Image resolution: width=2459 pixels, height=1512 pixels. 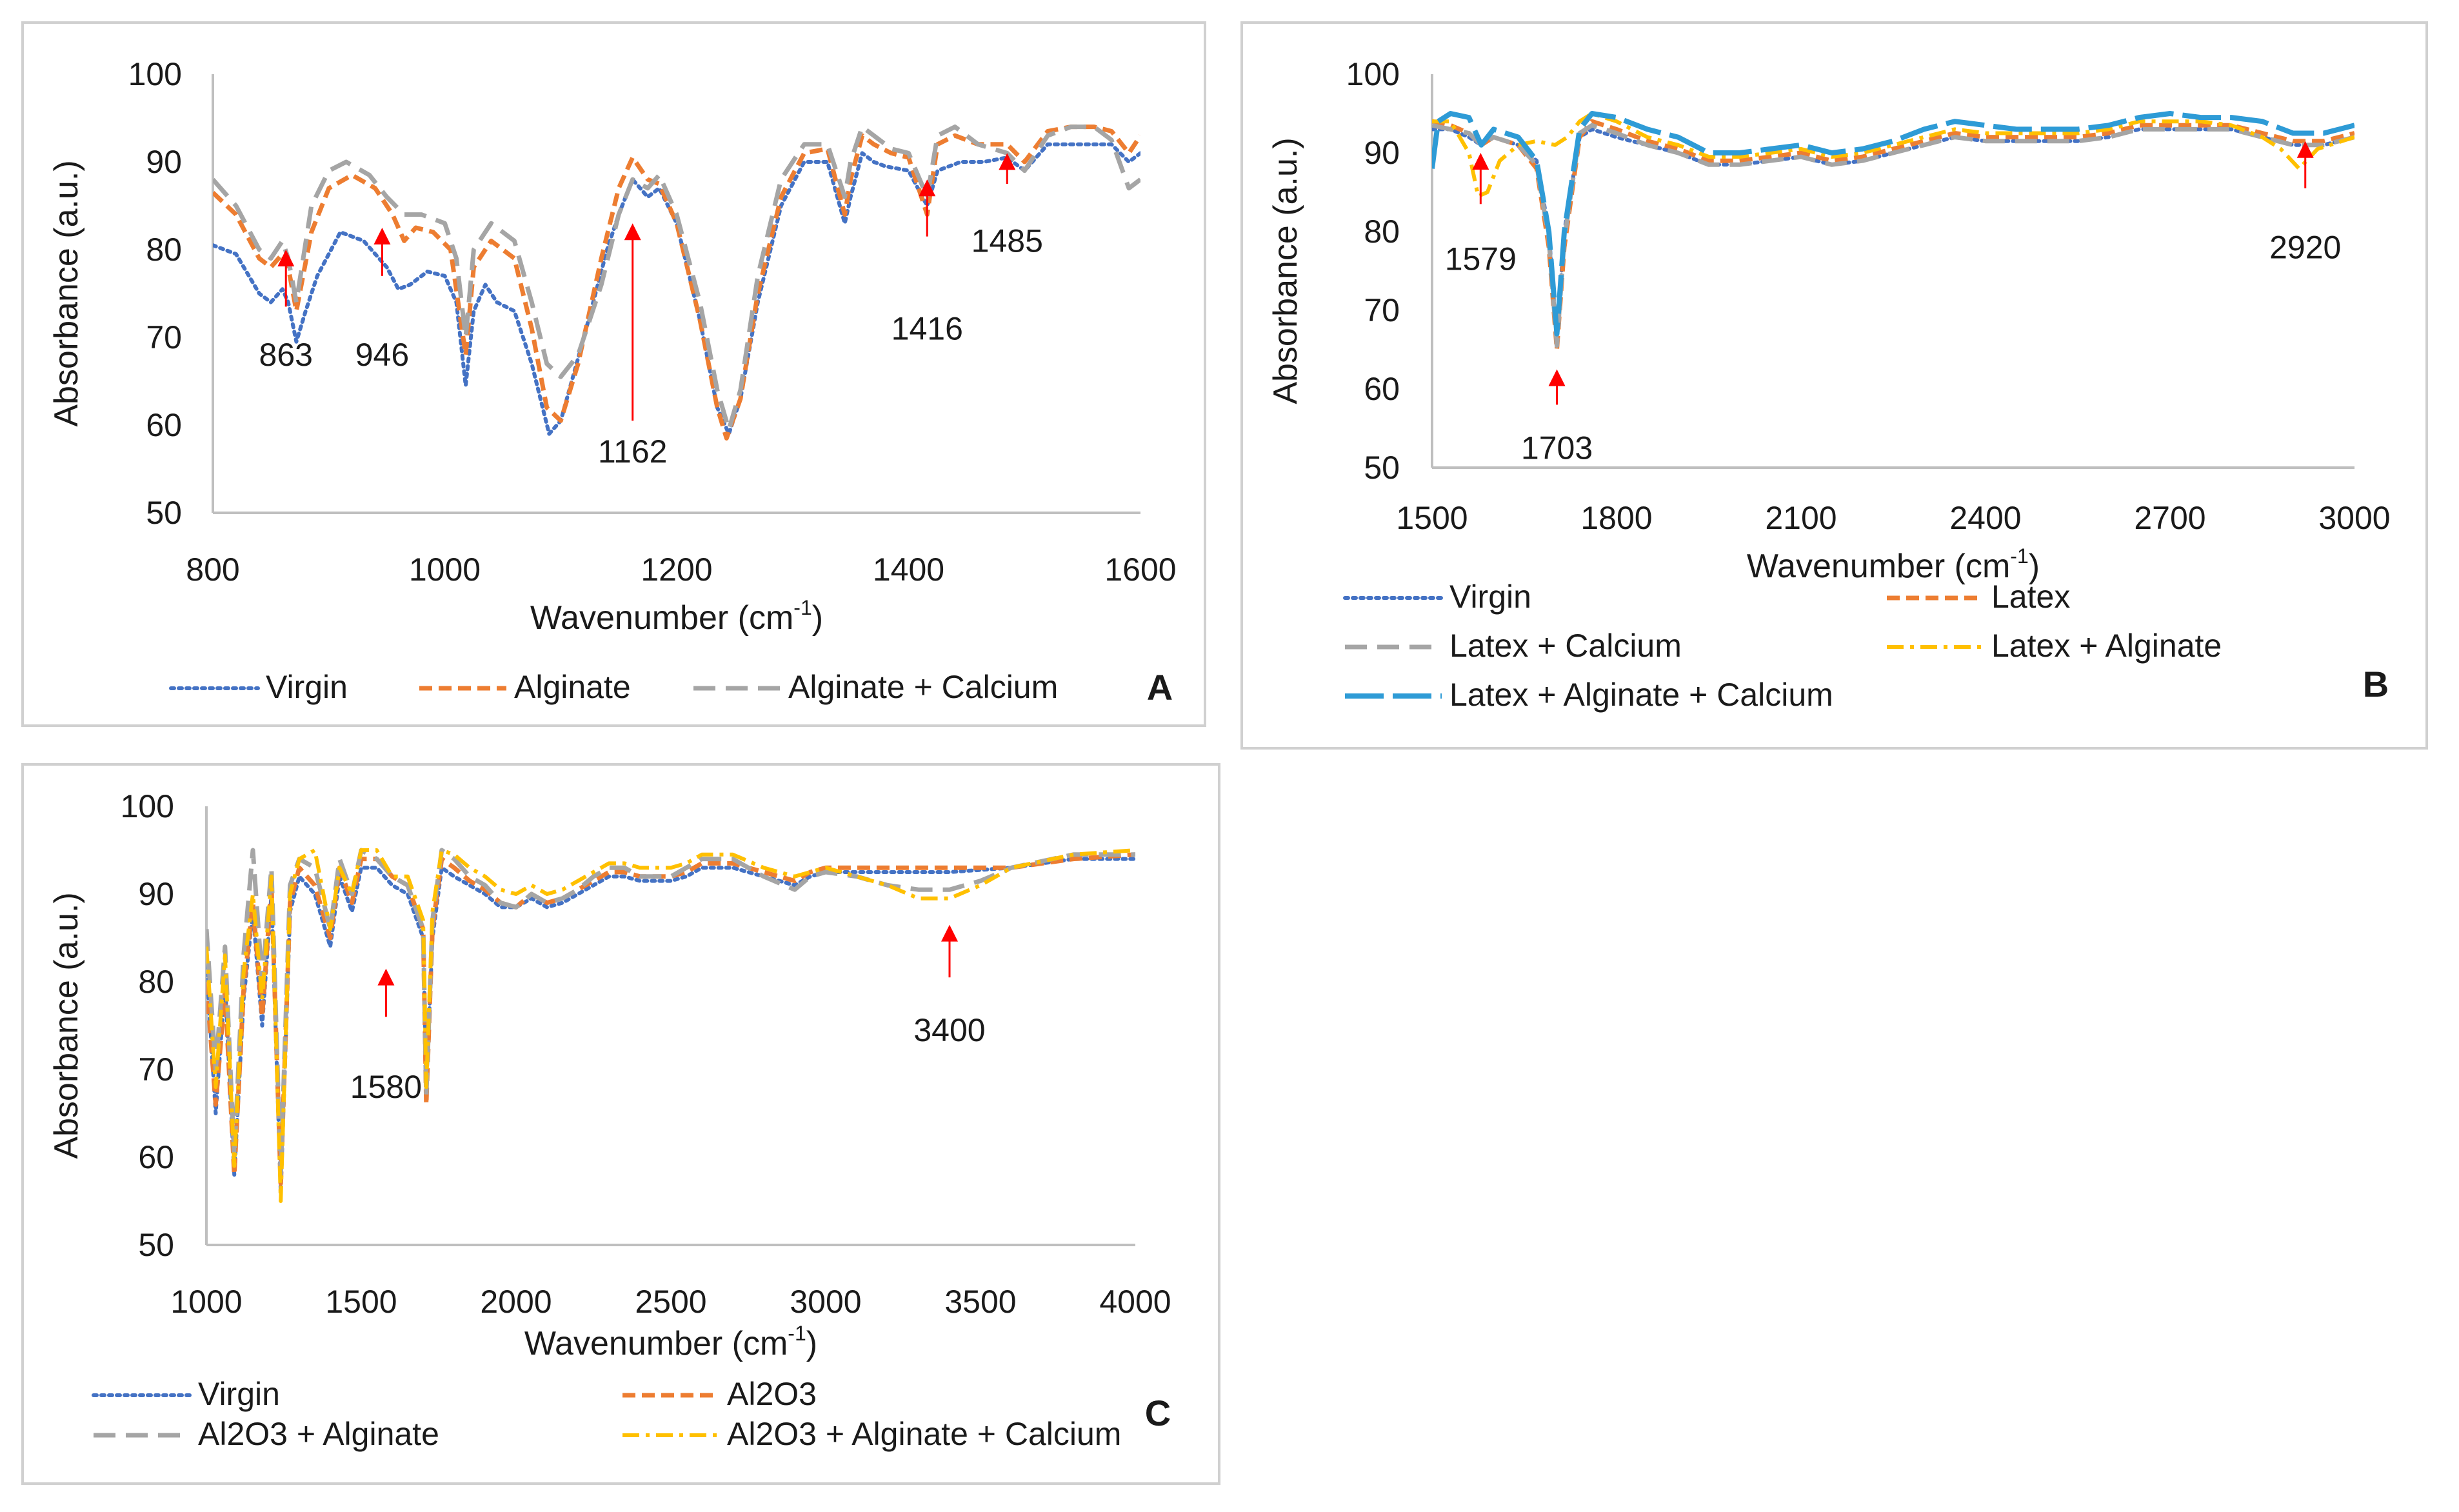 What do you see at coordinates (1481, 259) in the screenshot?
I see `annotation-label: 1579` at bounding box center [1481, 259].